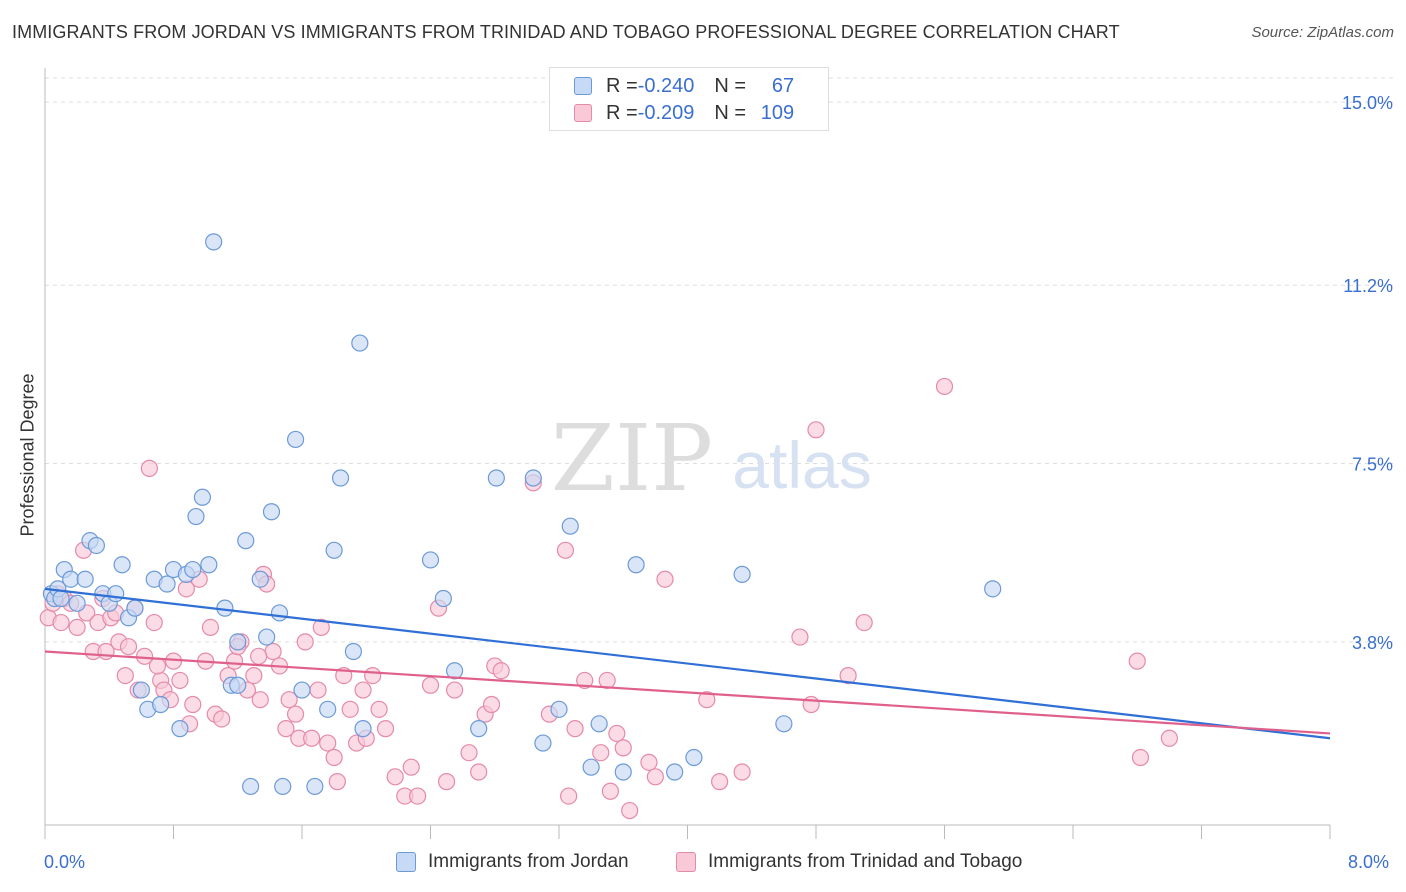 Image resolution: width=1406 pixels, height=892 pixels. What do you see at coordinates (666, 112) in the screenshot?
I see `legend-r-value: -0.209` at bounding box center [666, 112].